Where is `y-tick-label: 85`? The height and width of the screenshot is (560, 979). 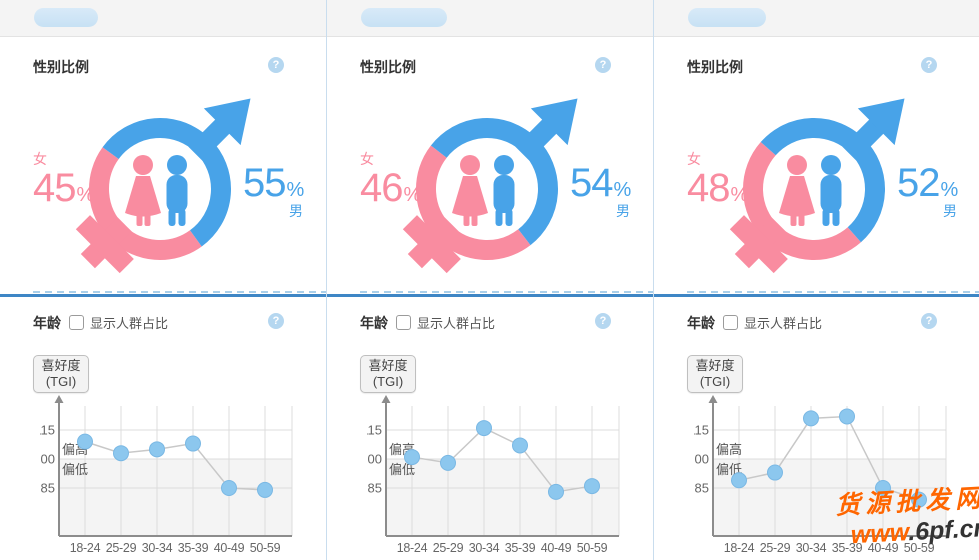 y-tick-label: 85 is located at coordinates (702, 488).